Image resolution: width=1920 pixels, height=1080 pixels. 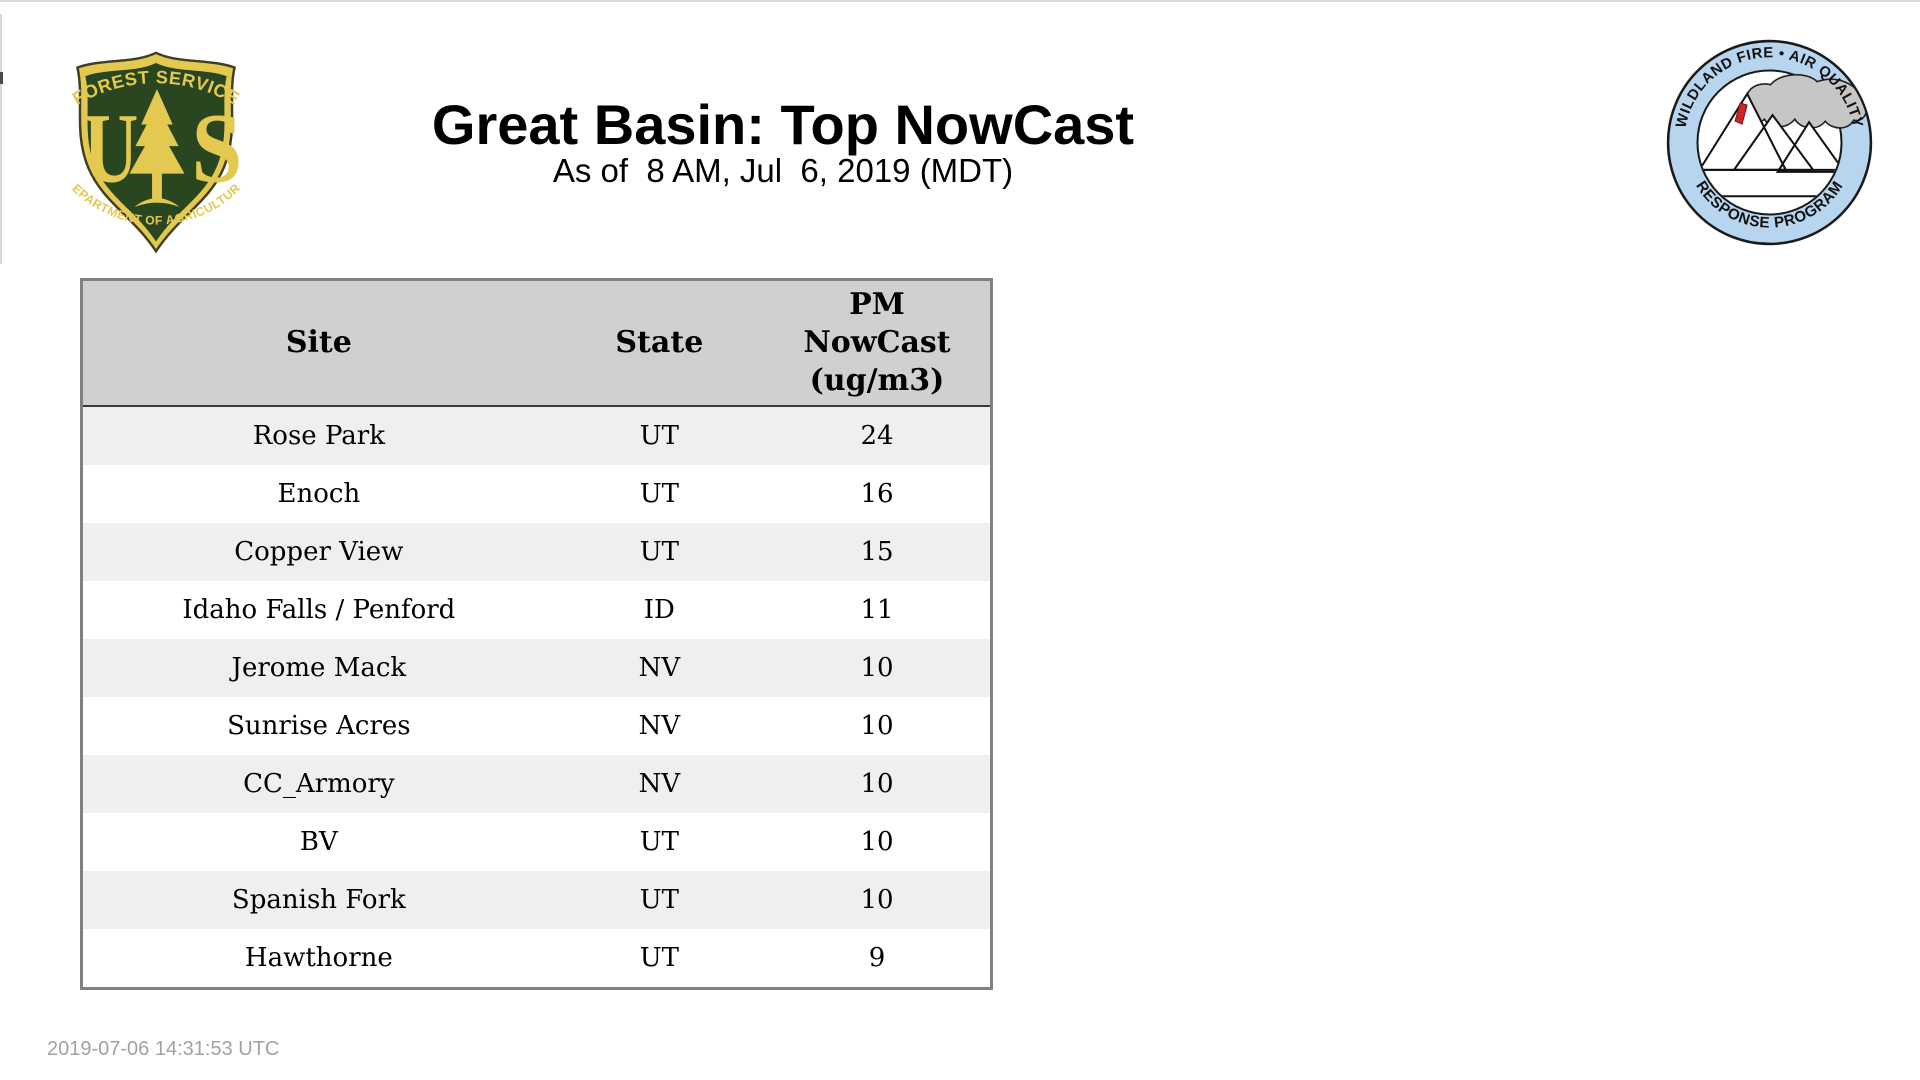 I want to click on table-row: Hawthorne UT 9, so click(x=536, y=959).